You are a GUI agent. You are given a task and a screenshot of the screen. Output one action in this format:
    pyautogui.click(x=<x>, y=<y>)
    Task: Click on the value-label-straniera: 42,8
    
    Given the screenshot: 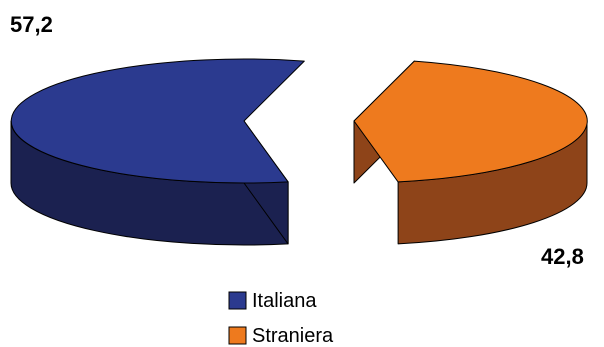 What is the action you would take?
    pyautogui.click(x=562, y=256)
    